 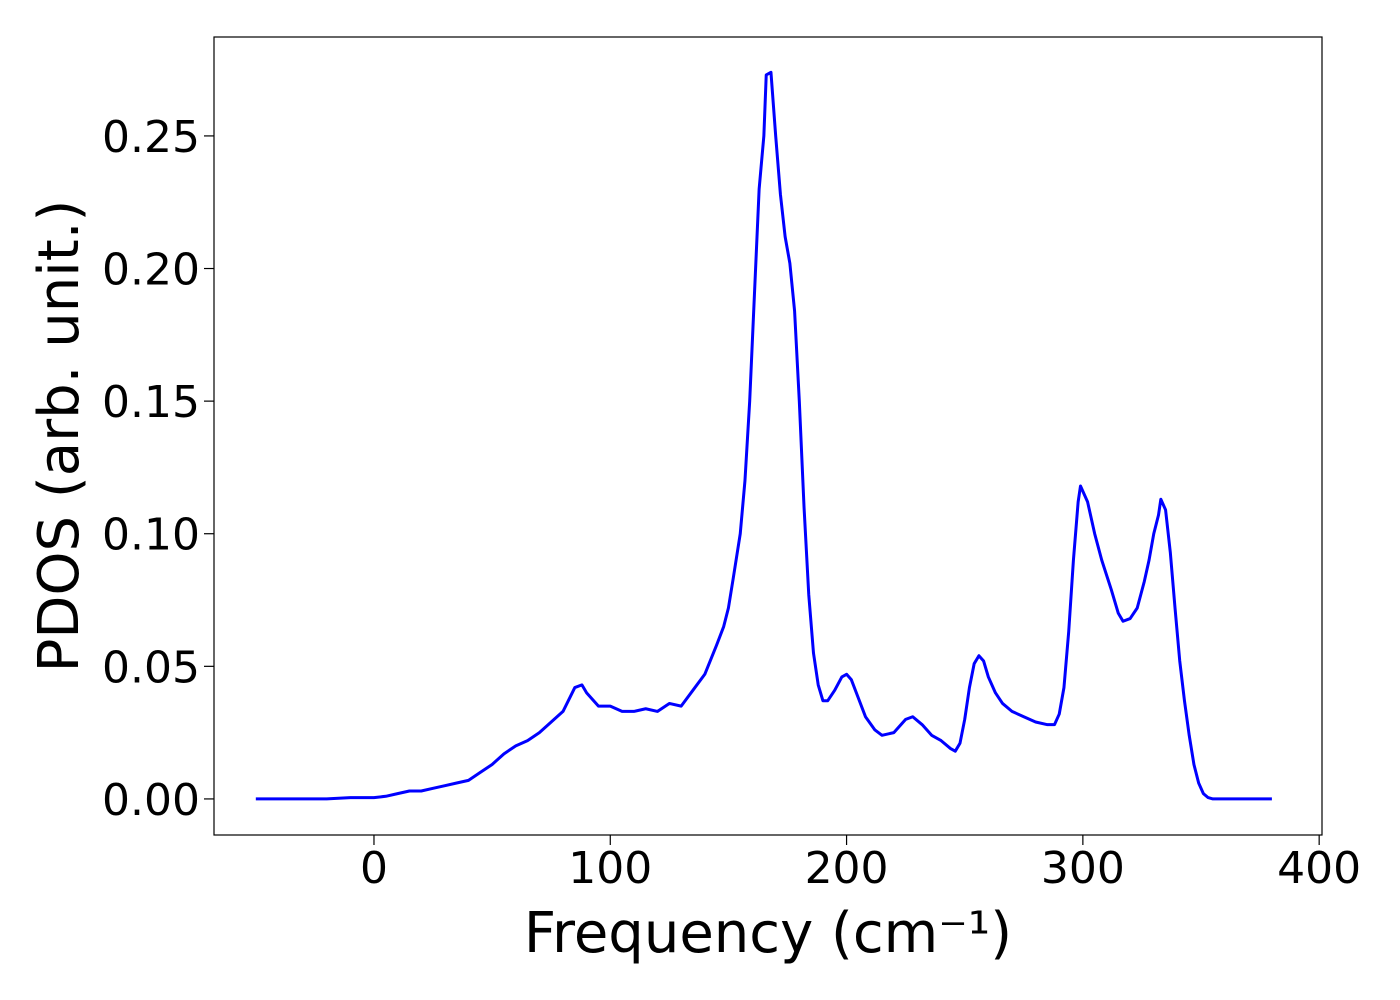 I want to click on x-tick-label: 400, so click(x=1319, y=868).